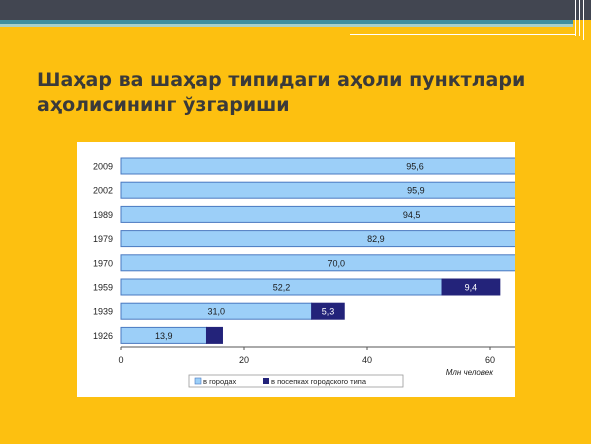 The width and height of the screenshot is (591, 444). What do you see at coordinates (319, 381) in the screenshot?
I see `legend-label-settlement: в посепках городского типа` at bounding box center [319, 381].